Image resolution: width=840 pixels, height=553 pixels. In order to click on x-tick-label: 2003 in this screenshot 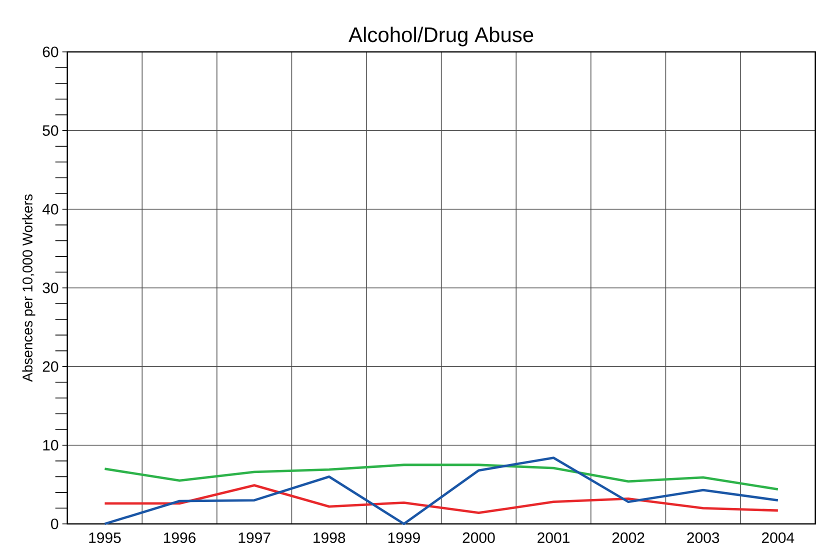, I will do `click(703, 538)`.